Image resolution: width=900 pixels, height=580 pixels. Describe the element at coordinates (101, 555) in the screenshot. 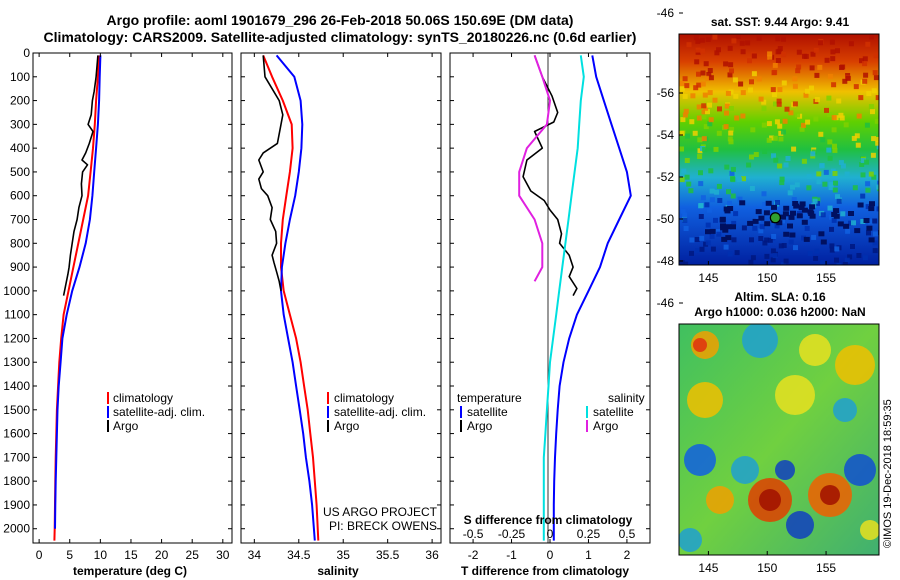

I see `x-tick-label: 10` at that location.